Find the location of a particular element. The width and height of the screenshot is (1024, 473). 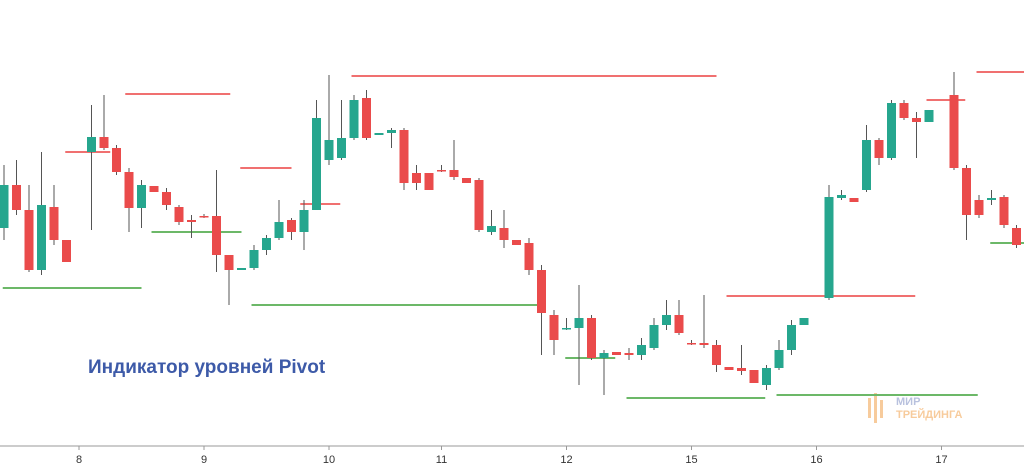

x-tick-label: 17 is located at coordinates (941, 460).